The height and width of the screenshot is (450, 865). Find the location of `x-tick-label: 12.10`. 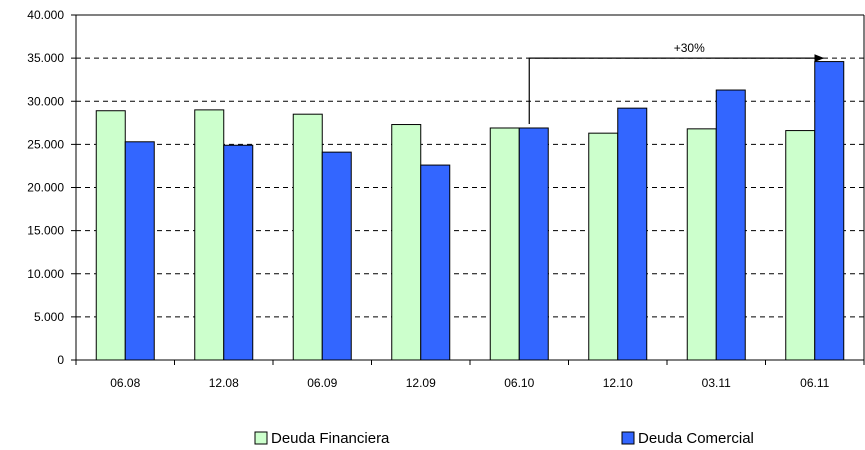

x-tick-label: 12.10 is located at coordinates (618, 383).